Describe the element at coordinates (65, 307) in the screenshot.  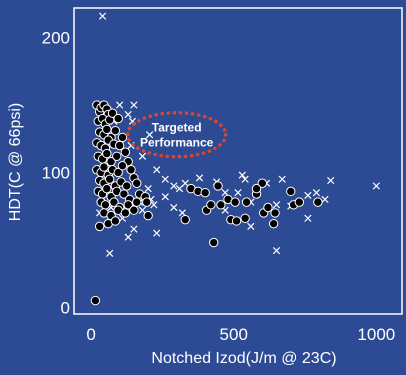
I see `y-tick-label: 0` at that location.